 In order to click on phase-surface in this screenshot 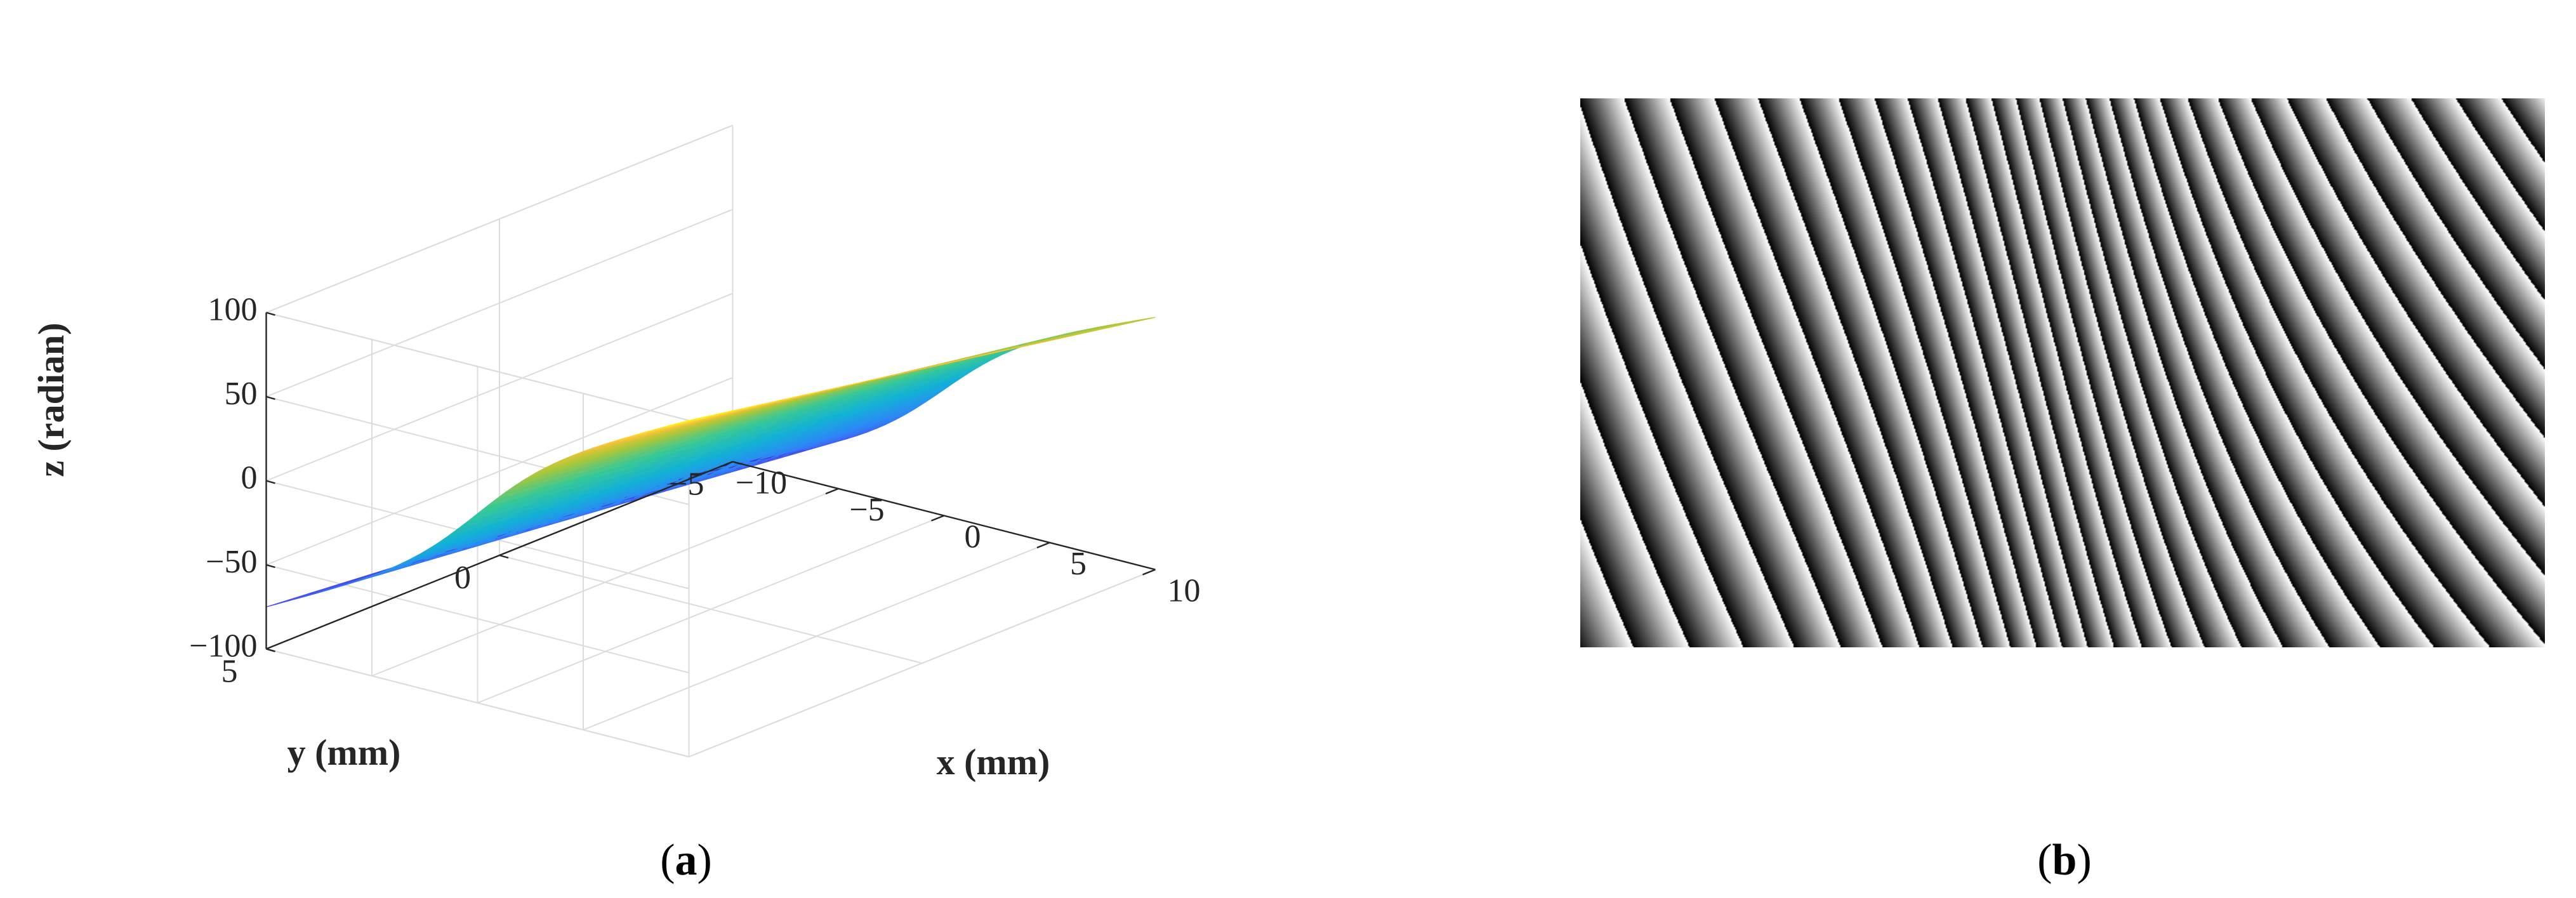, I will do `click(711, 462)`.